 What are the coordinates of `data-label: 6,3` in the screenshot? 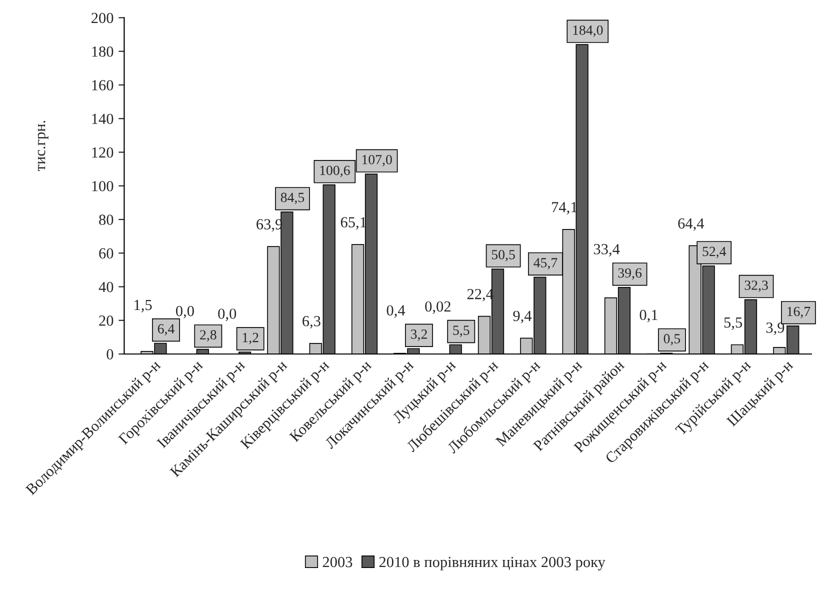 It's located at (311, 322).